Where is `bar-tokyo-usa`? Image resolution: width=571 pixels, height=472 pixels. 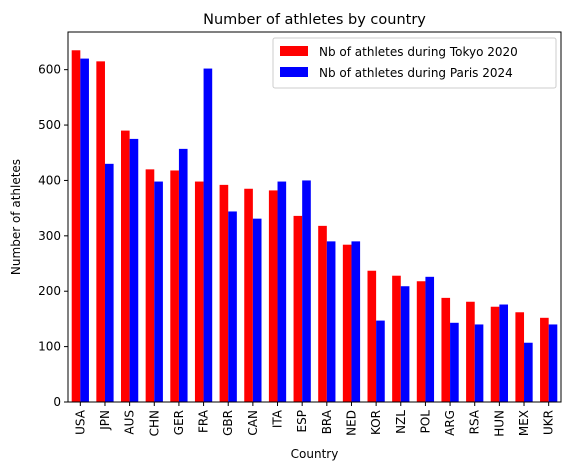
bar-tokyo-usa is located at coordinates (76, 226).